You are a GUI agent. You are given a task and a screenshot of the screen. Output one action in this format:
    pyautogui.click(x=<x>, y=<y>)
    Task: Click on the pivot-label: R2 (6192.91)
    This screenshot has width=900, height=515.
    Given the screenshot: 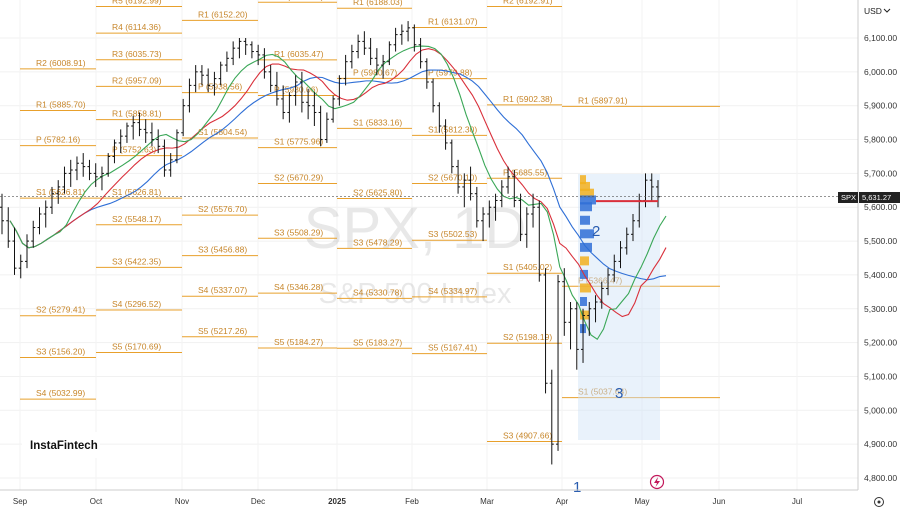 What is the action you would take?
    pyautogui.click(x=528, y=3)
    